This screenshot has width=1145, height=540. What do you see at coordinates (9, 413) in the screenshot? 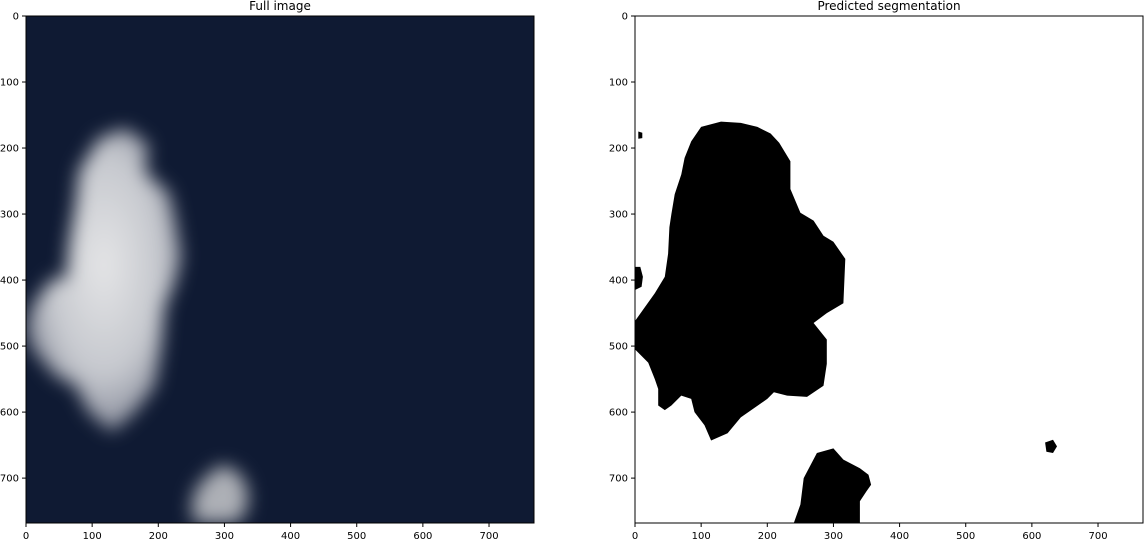
I see `full-image-y-tick-label: 600` at bounding box center [9, 413].